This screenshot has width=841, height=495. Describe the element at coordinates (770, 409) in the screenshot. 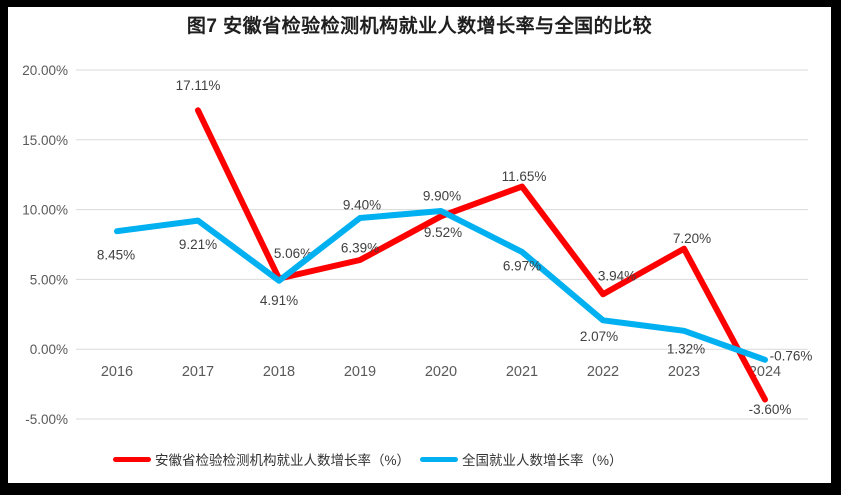

I see `data-label: -3.60%` at that location.